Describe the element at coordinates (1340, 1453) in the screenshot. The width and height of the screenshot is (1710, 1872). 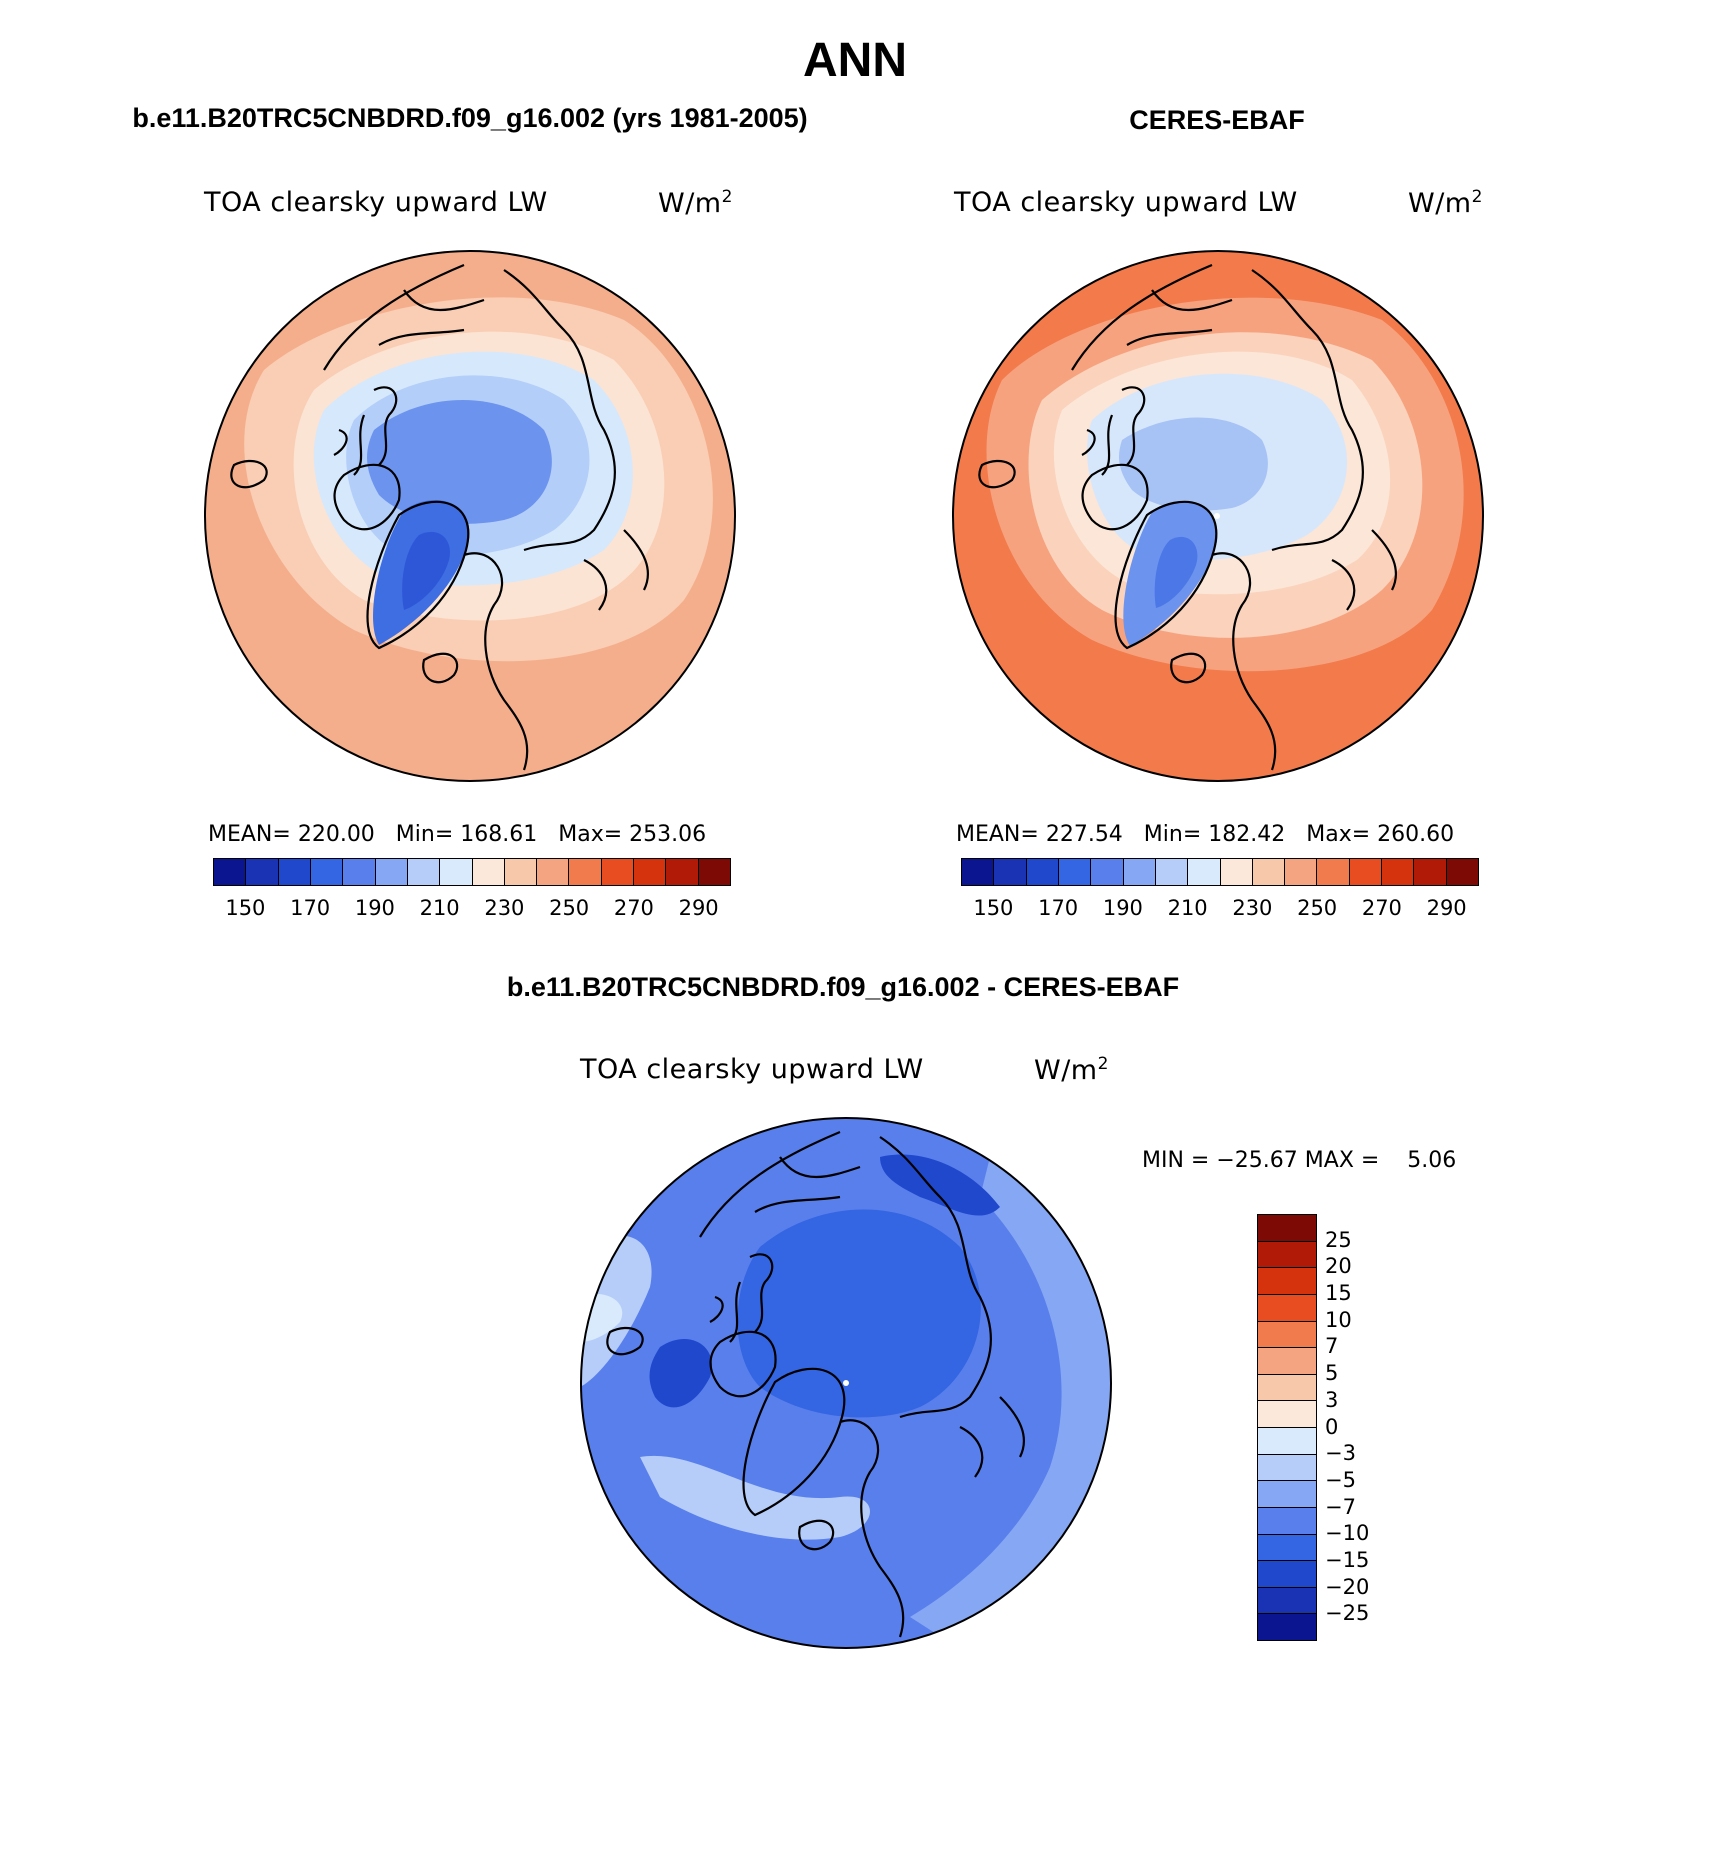
I see `colorbar-tick-label: −3` at that location.